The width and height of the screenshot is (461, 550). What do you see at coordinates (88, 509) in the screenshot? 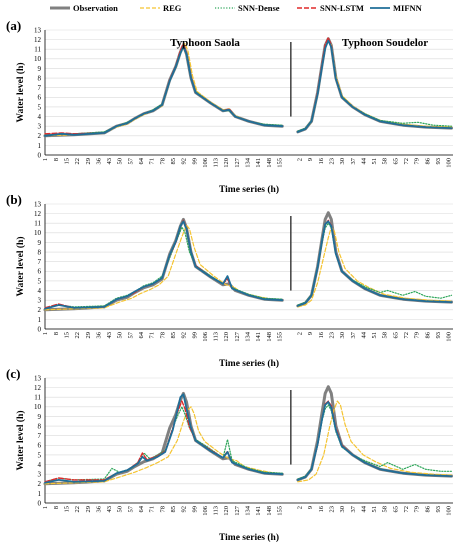
I see `x-tick-label: 29` at bounding box center [88, 509].